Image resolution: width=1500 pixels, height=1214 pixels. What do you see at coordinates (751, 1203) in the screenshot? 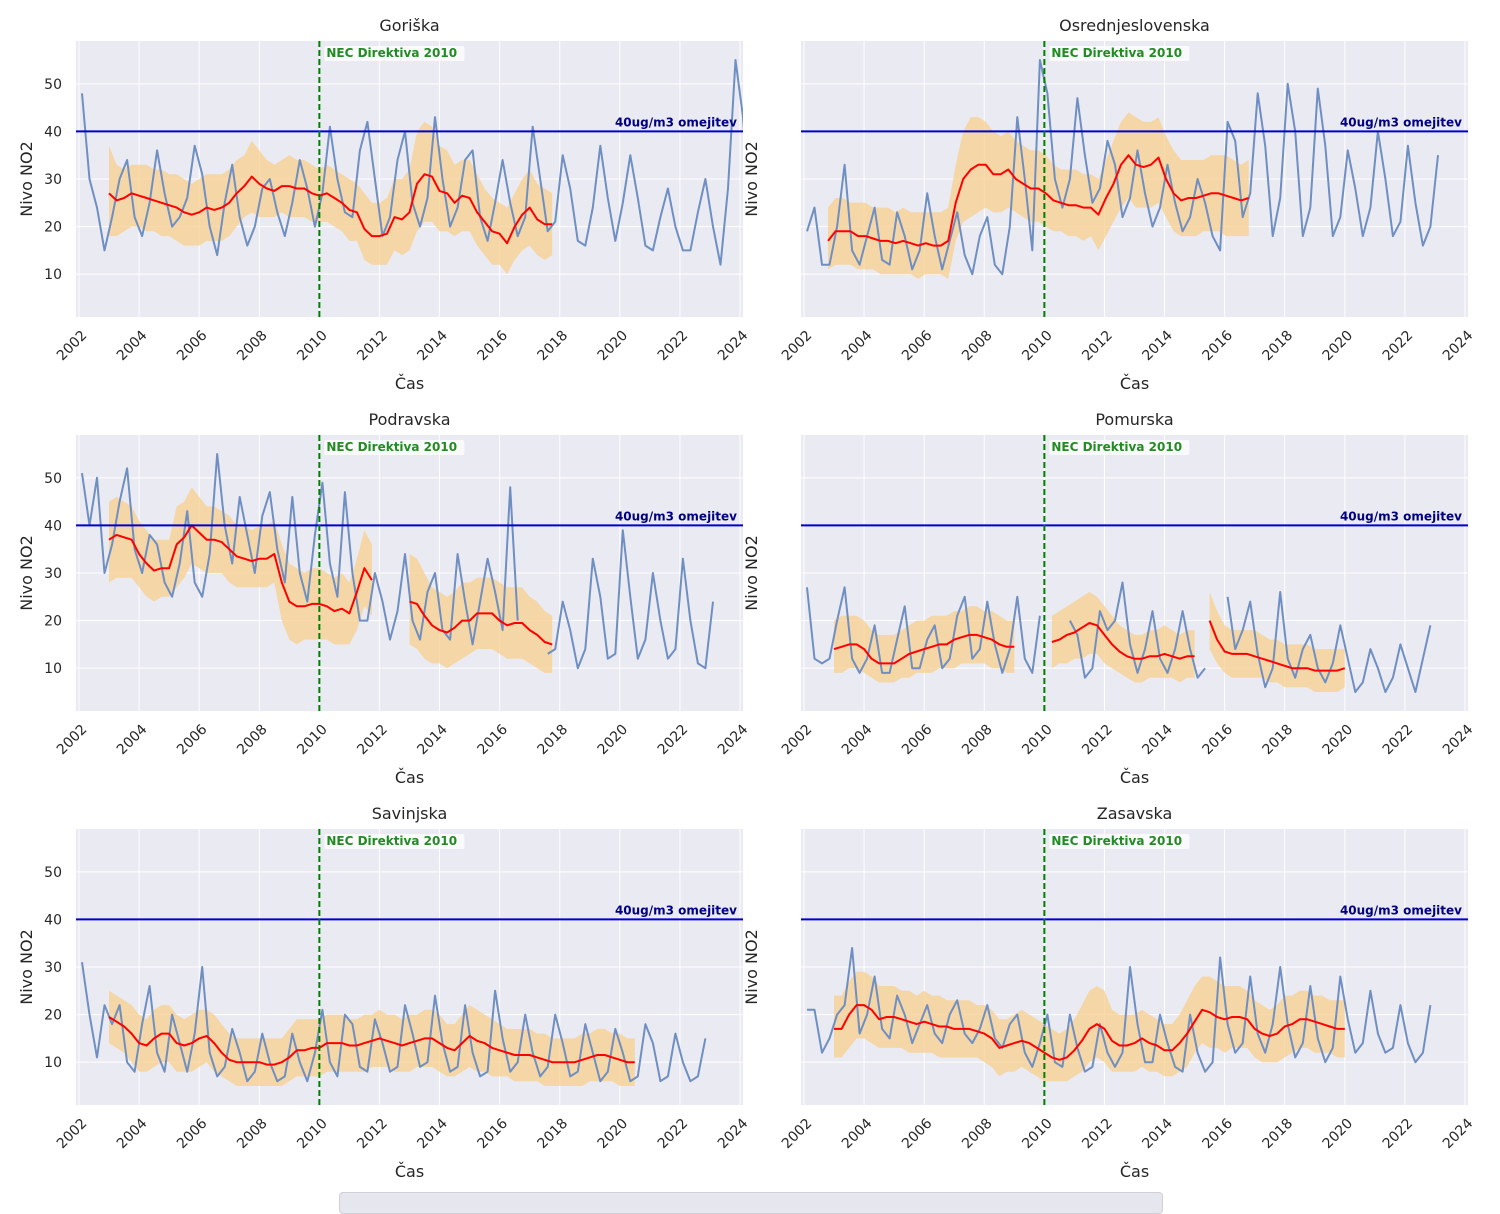
I see `legend-box` at bounding box center [751, 1203].